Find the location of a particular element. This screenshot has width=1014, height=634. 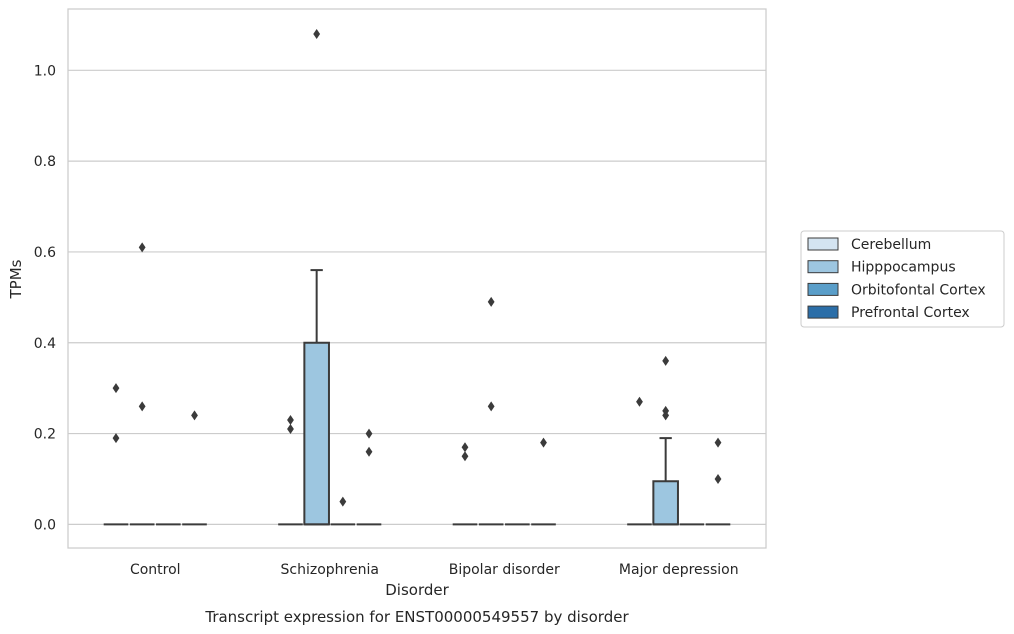

x-axis-title: Disorder is located at coordinates (417, 590).